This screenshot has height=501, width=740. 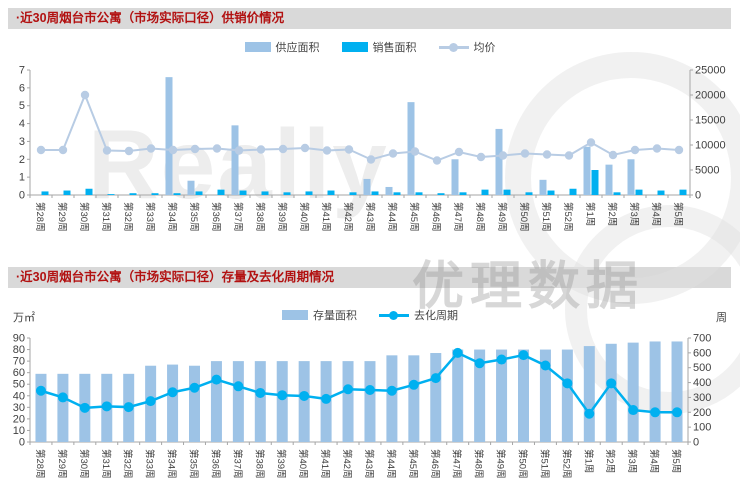 I want to click on x-category-label: 第38周, so click(x=260, y=217).